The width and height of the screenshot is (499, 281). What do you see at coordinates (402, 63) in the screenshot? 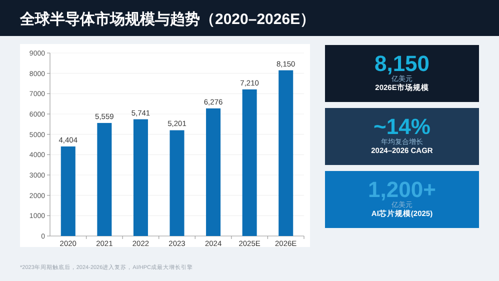
I see `text: 8,150` at bounding box center [402, 63].